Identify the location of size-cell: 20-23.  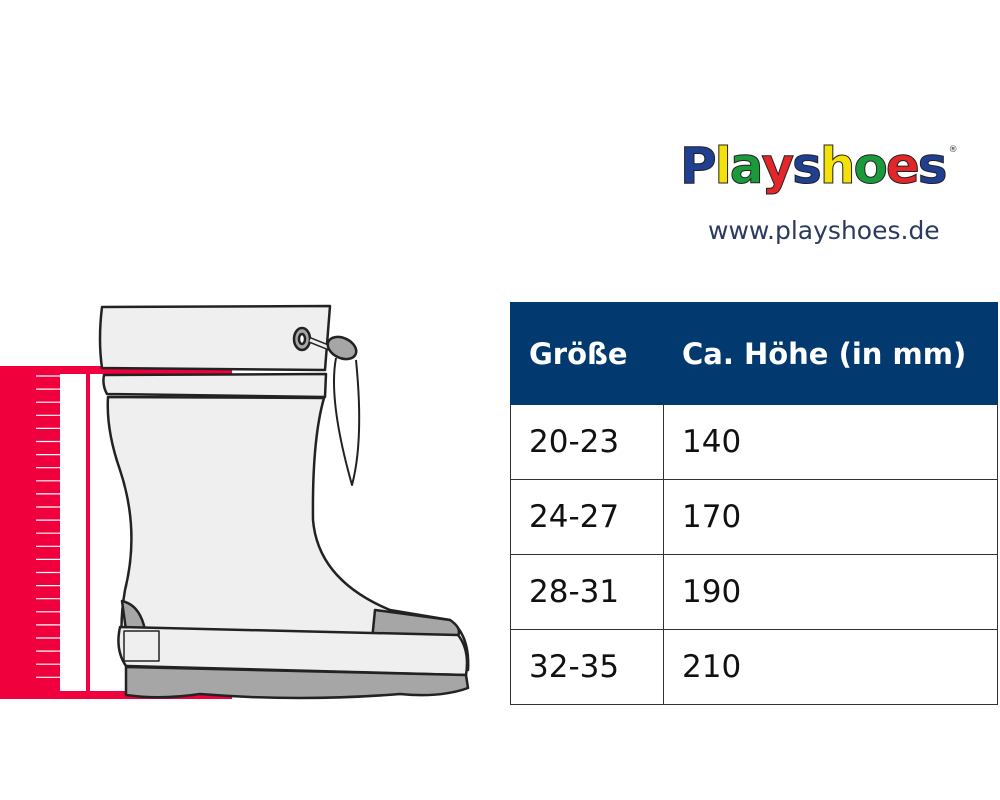
(587, 442).